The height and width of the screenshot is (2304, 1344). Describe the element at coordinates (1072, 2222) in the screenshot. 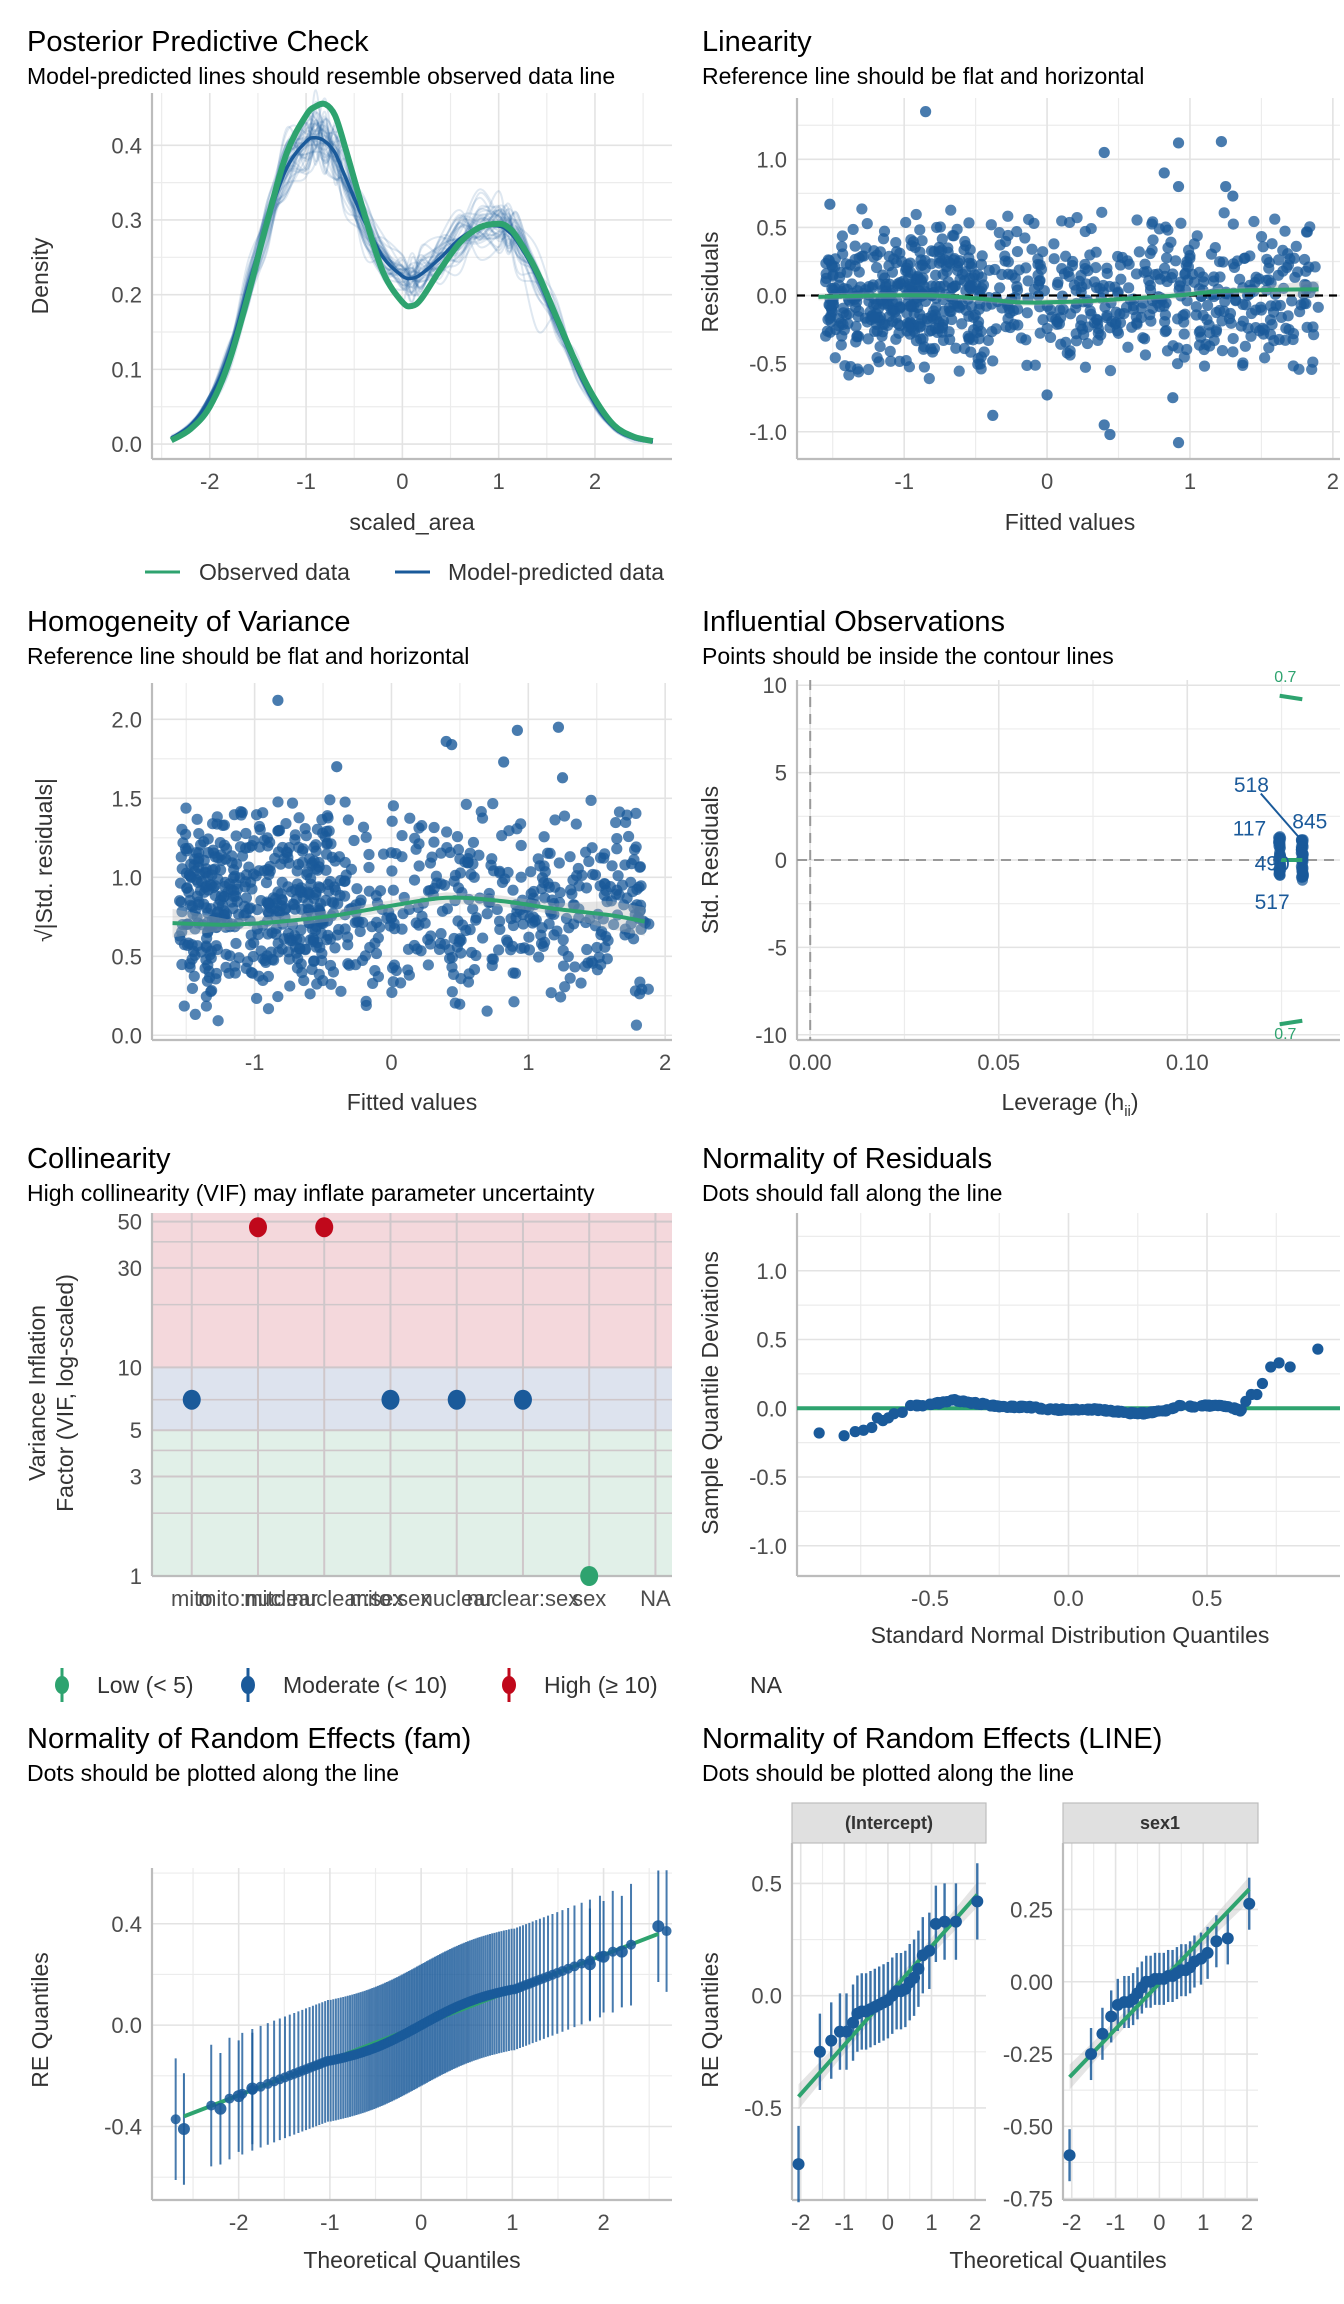

I see `re-line-sex1-xtick-label: -2` at that location.